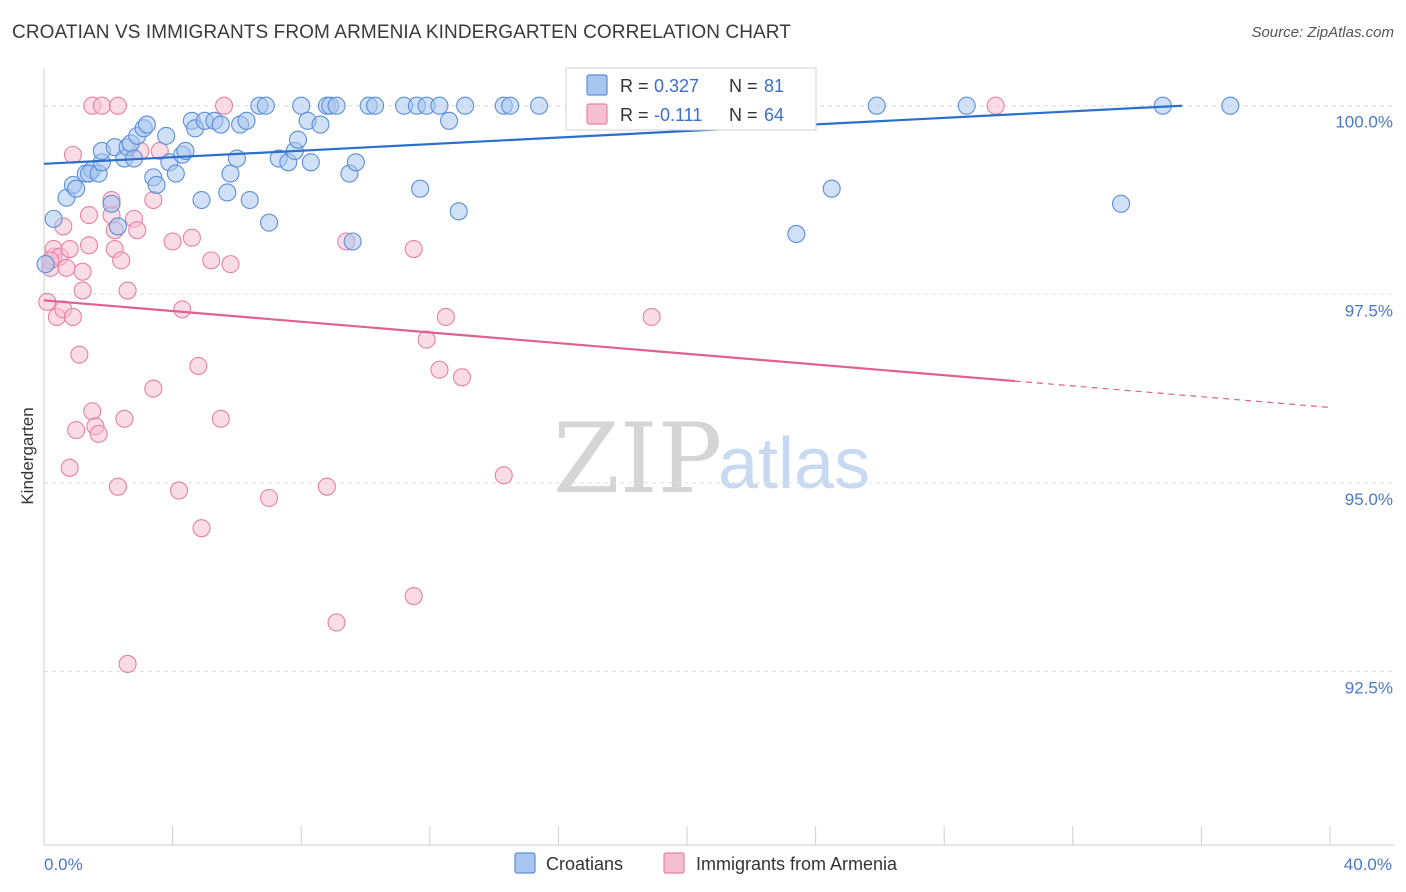 Image resolution: width=1406 pixels, height=892 pixels. I want to click on legend-n-value-2: 64, so click(774, 115).